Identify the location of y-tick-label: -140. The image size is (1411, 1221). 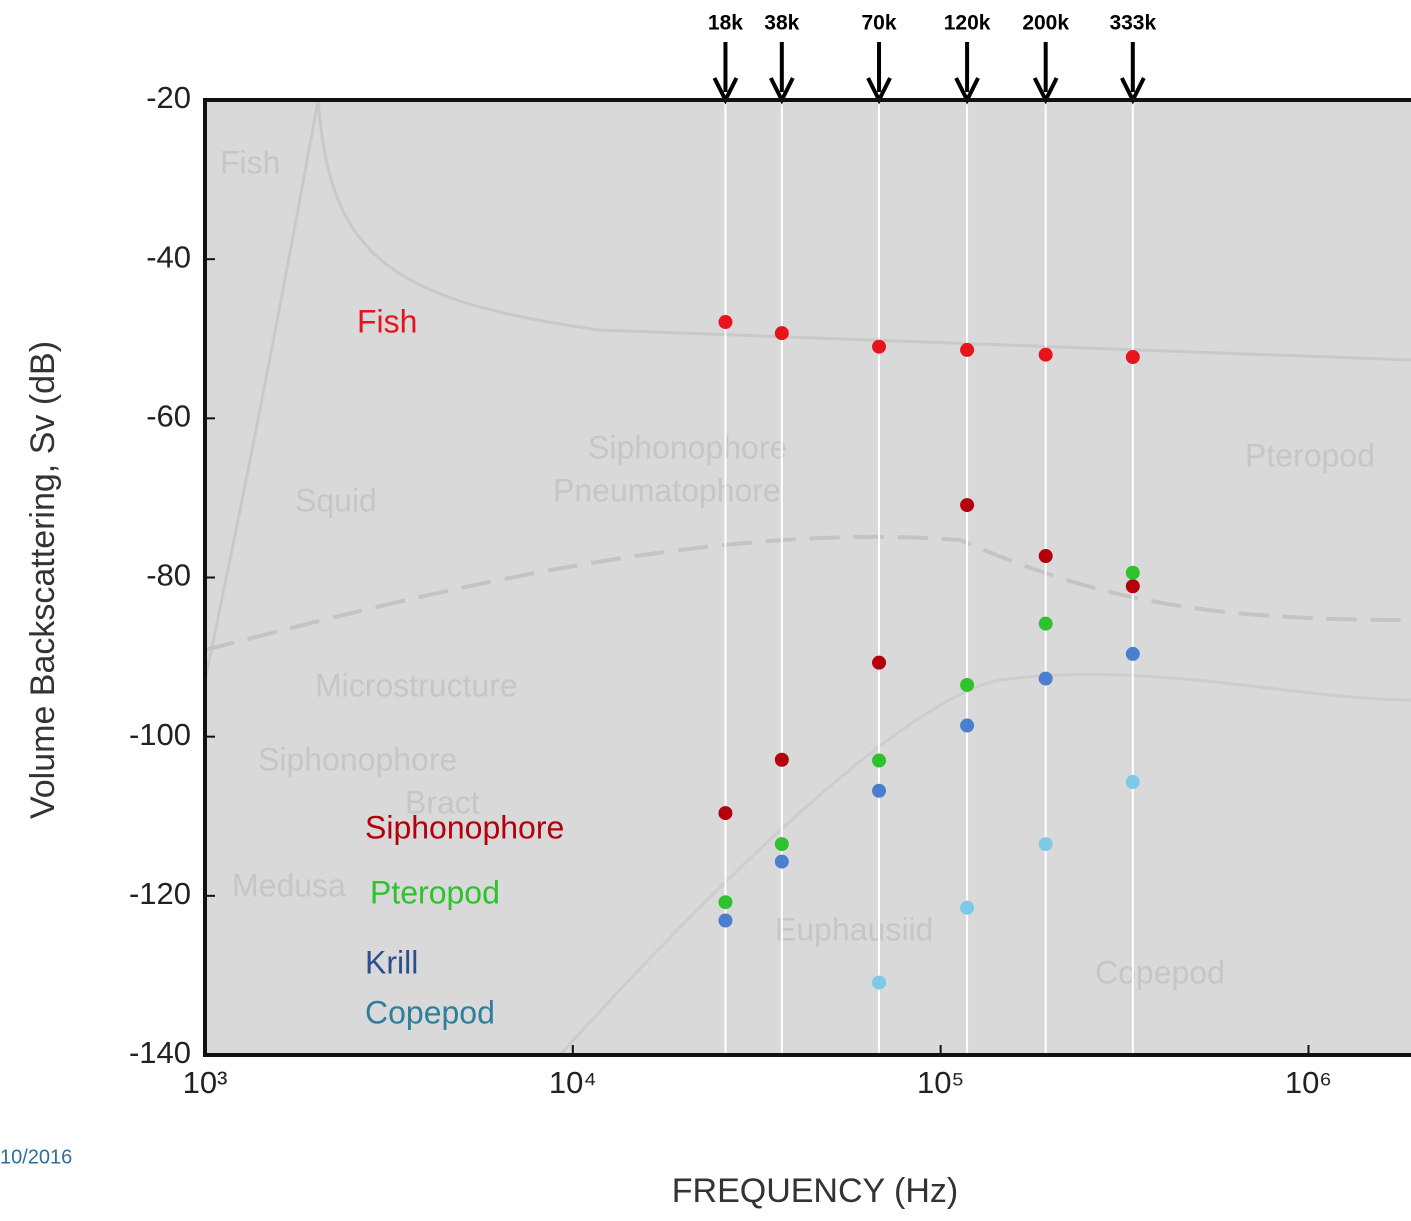
(160, 1052).